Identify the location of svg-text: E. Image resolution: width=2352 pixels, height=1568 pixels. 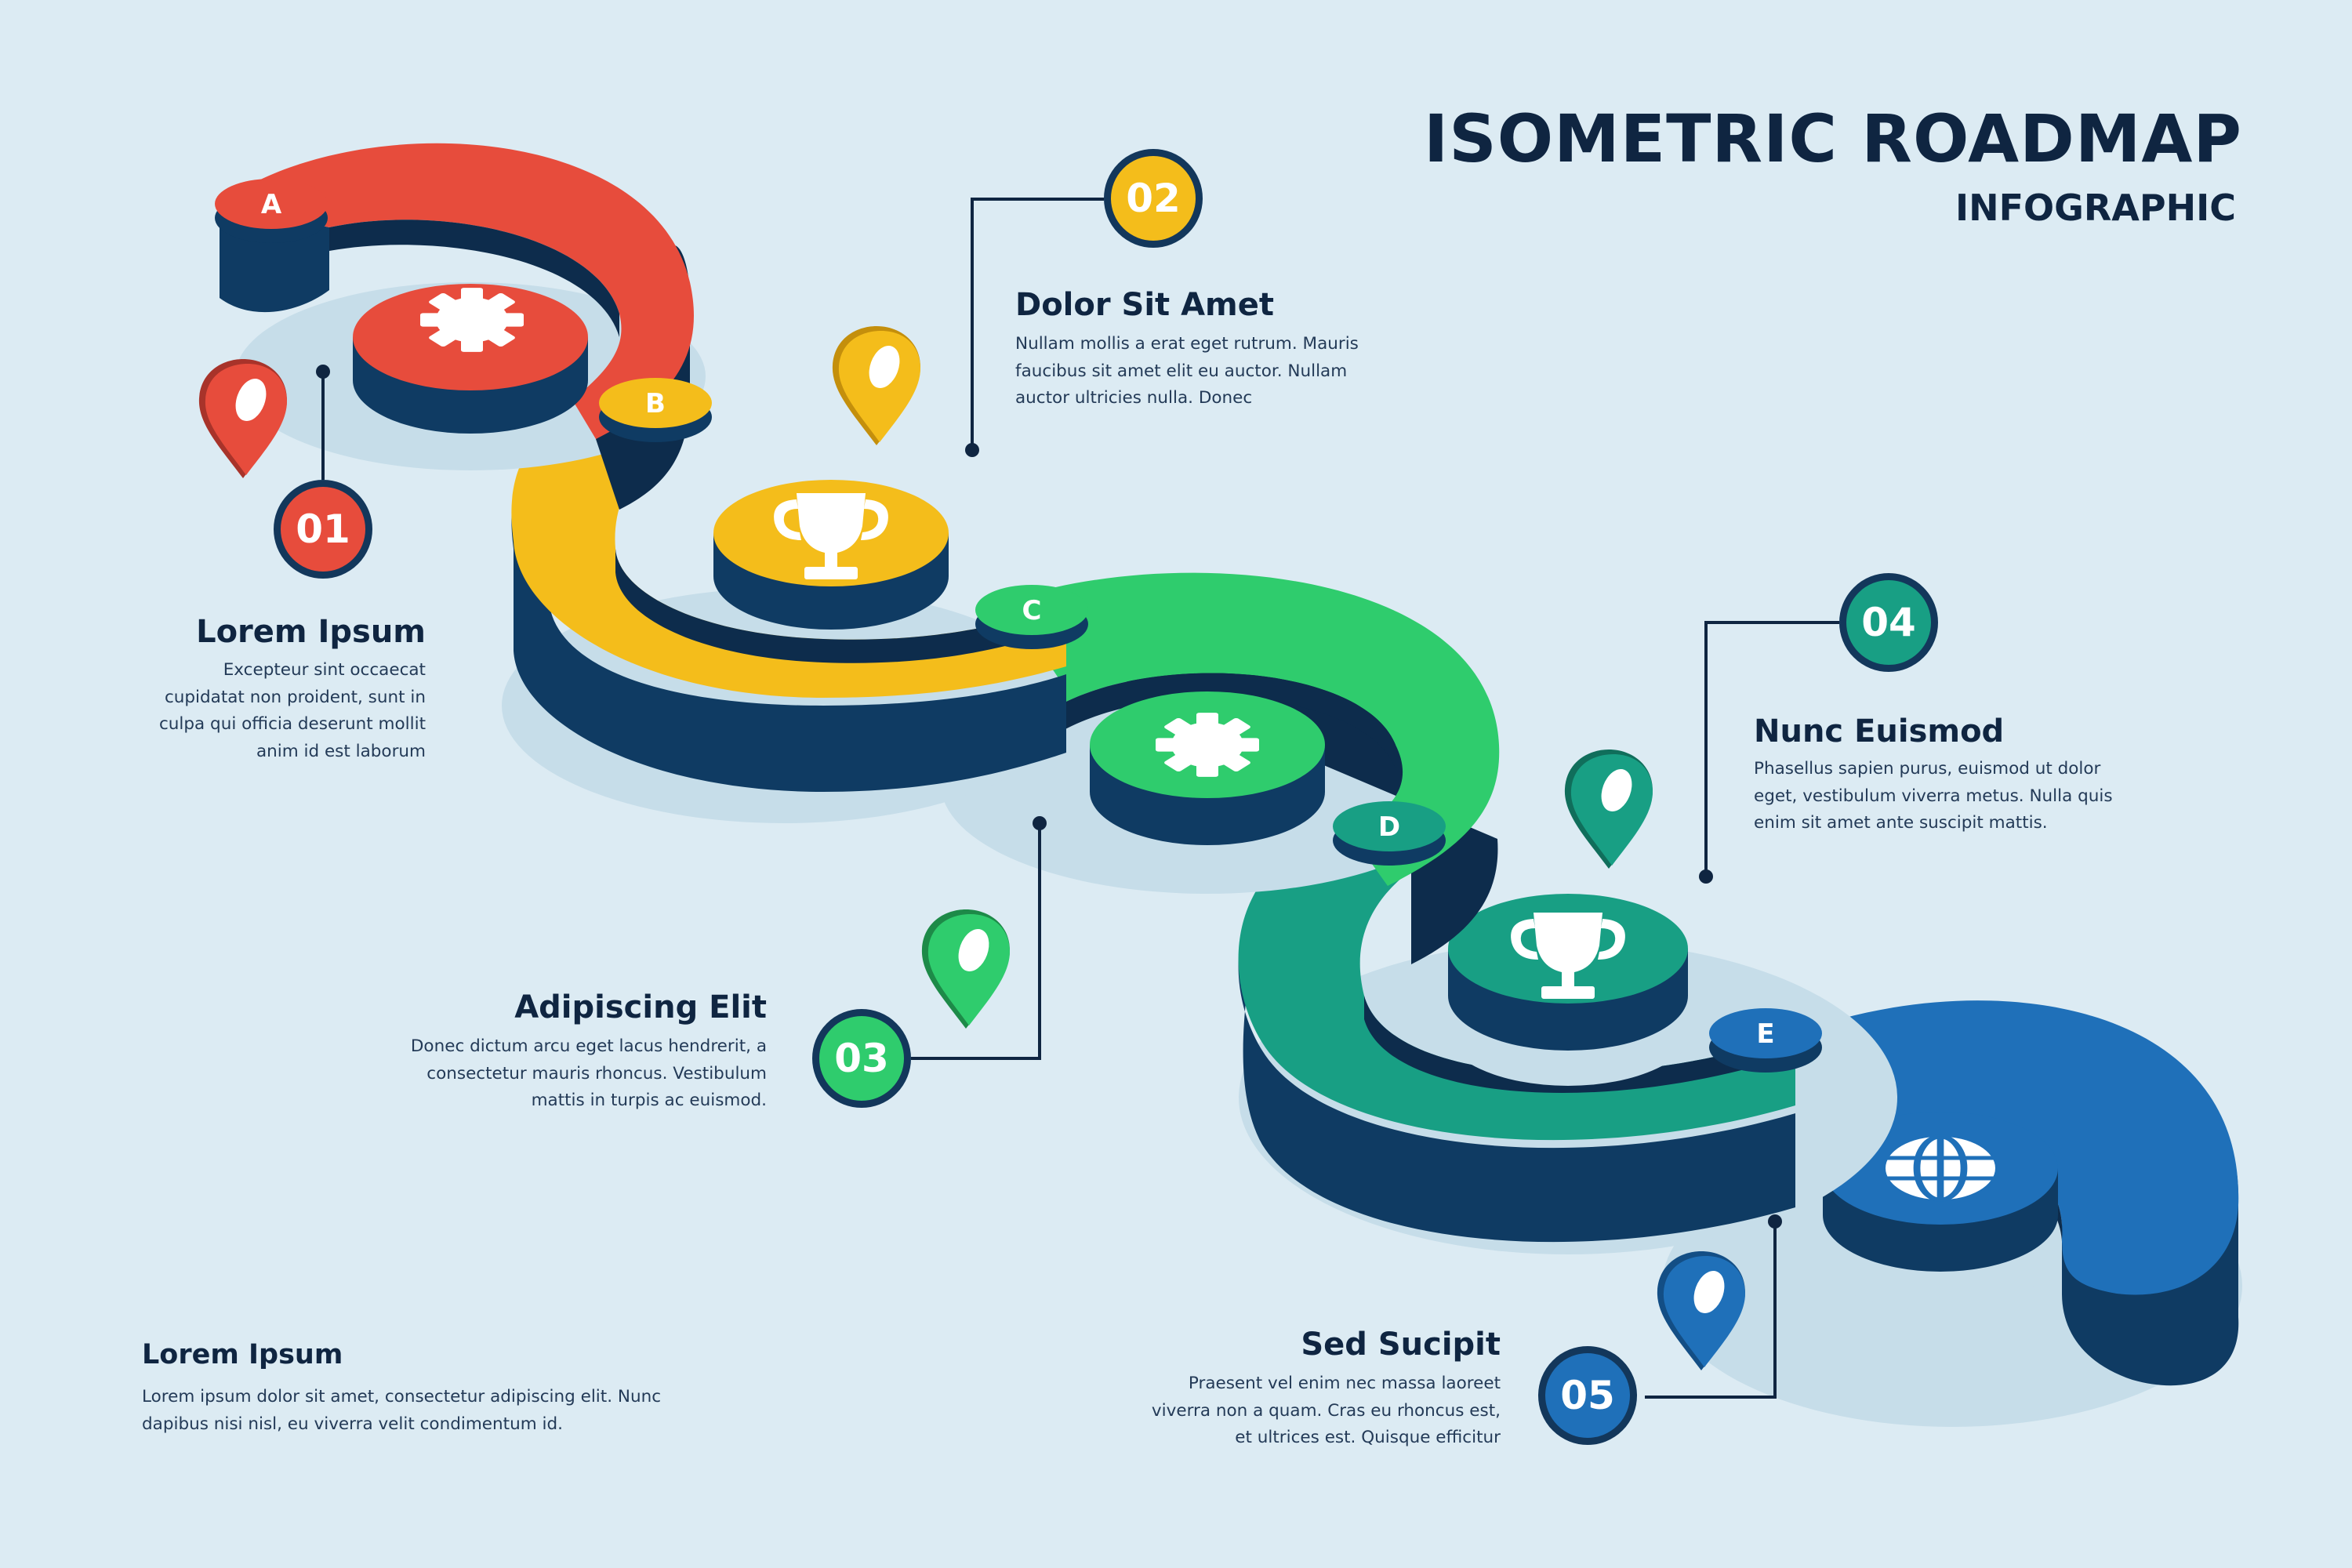
(1765, 1034).